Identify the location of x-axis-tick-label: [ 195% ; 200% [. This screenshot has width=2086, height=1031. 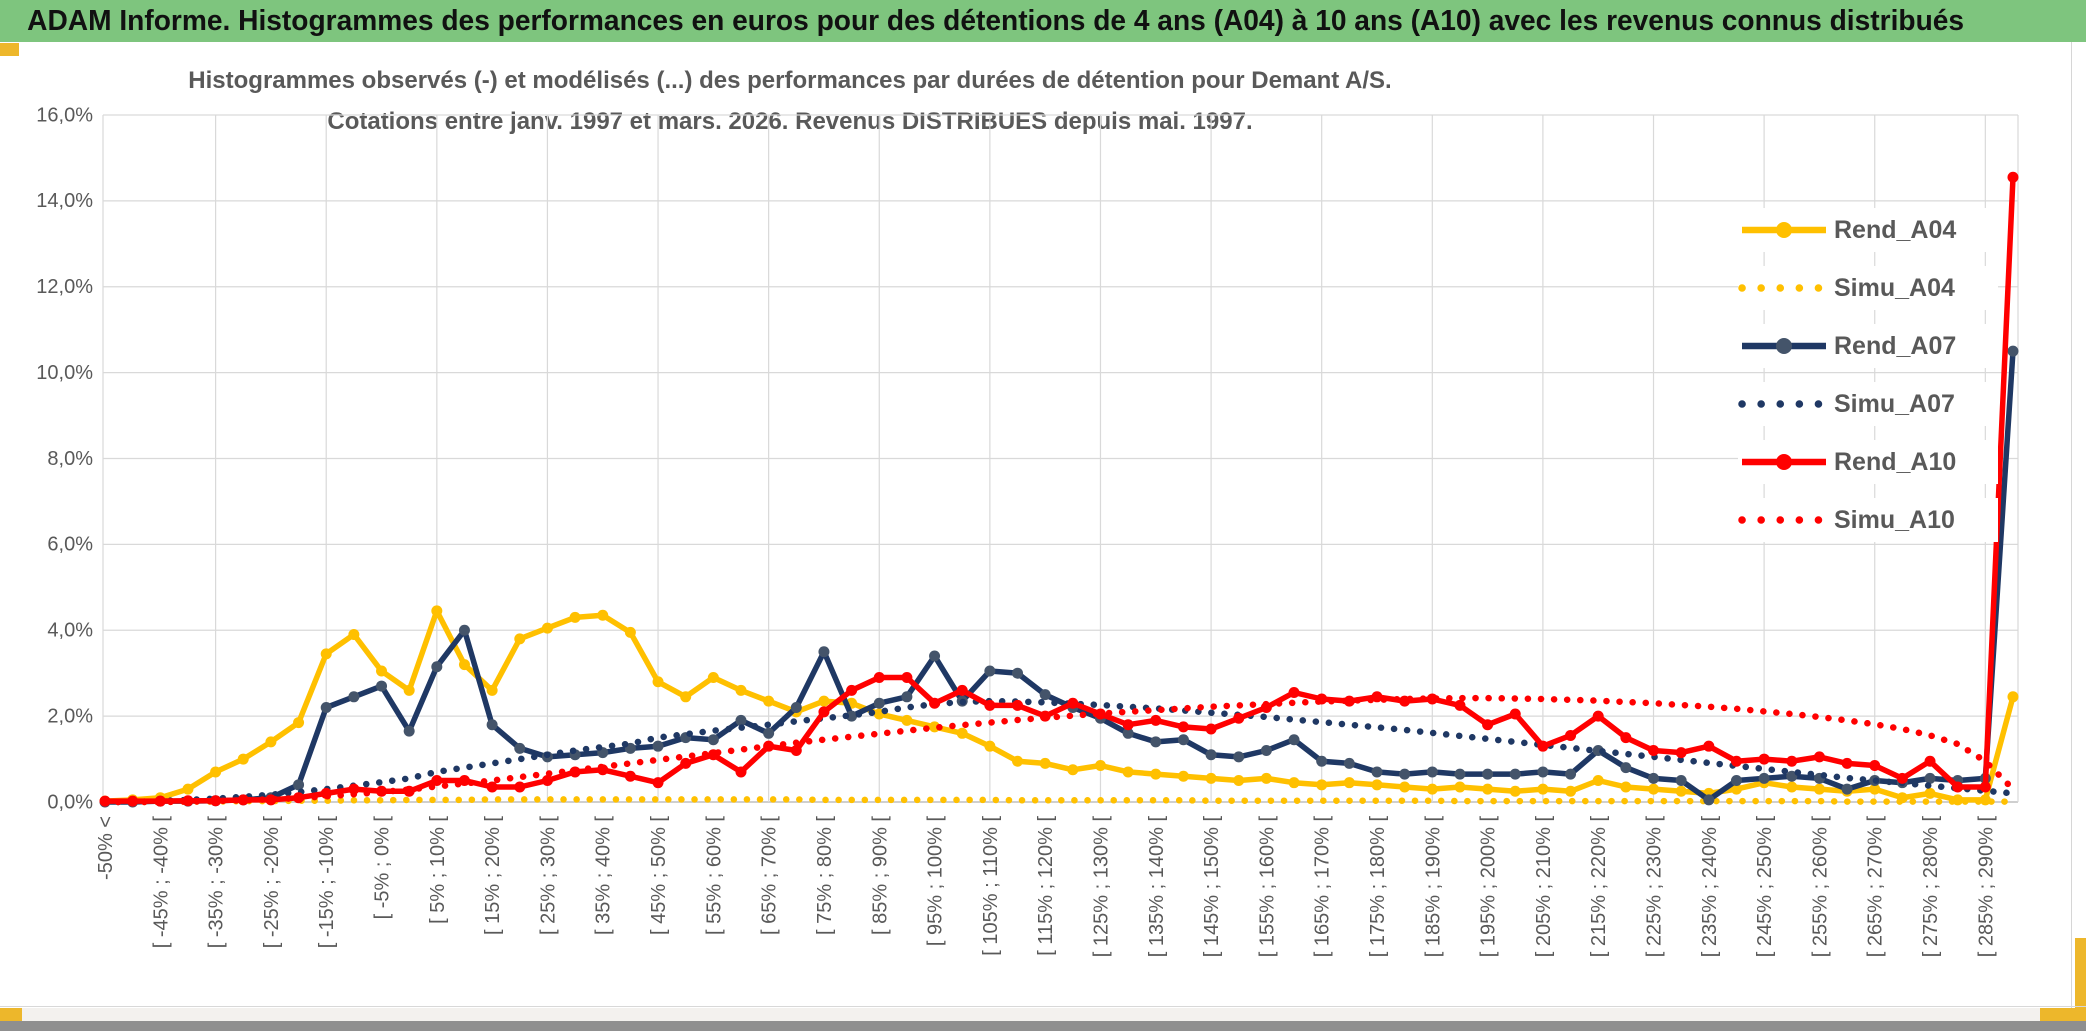
(1489, 887).